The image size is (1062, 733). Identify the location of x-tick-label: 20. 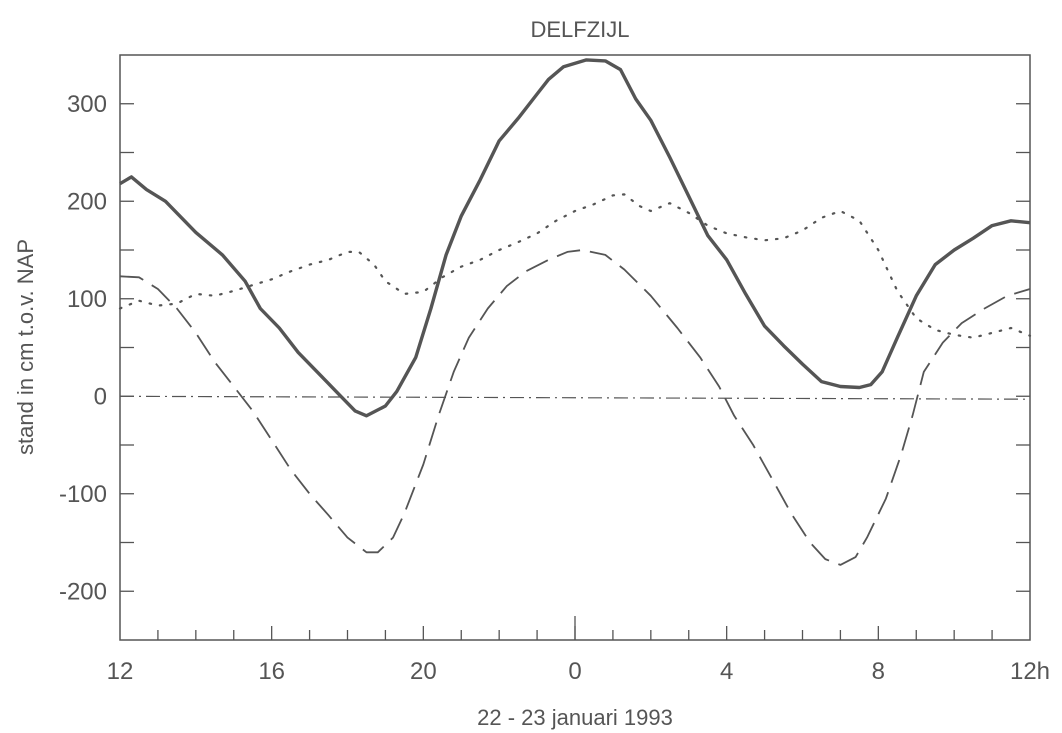
(423, 671).